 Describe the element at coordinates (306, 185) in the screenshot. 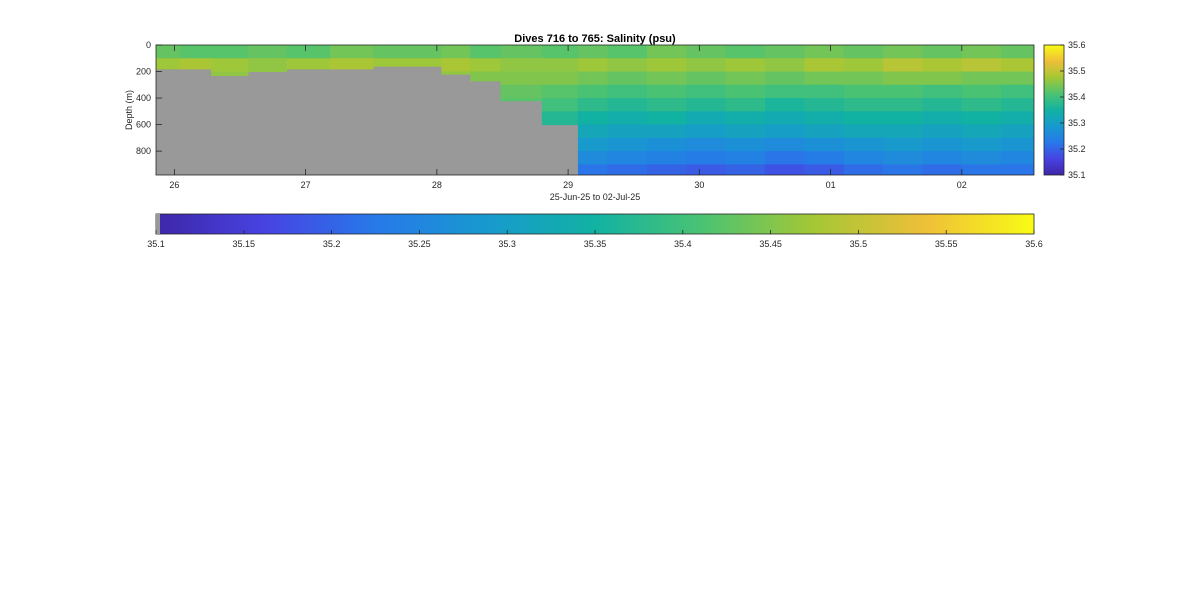

I see `x-tick-label: 27` at that location.